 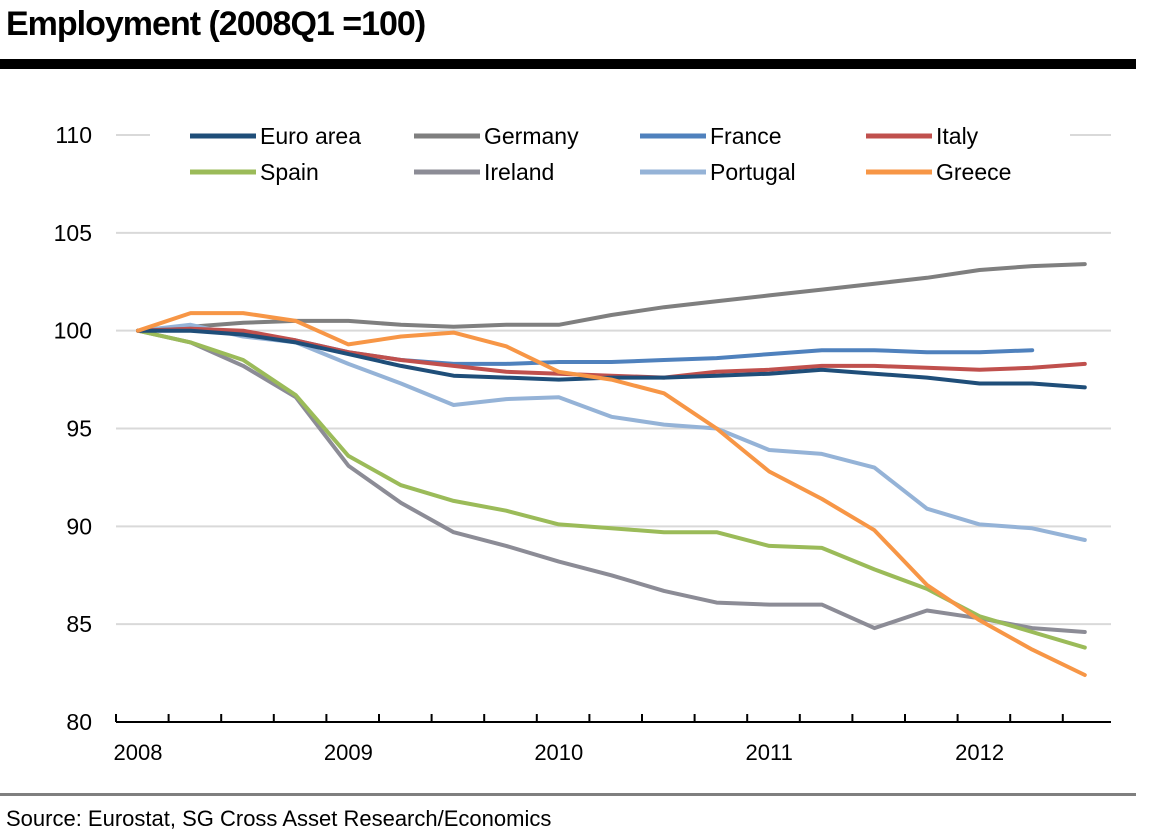 I want to click on x-tick-label: 2009, so click(x=348, y=752).